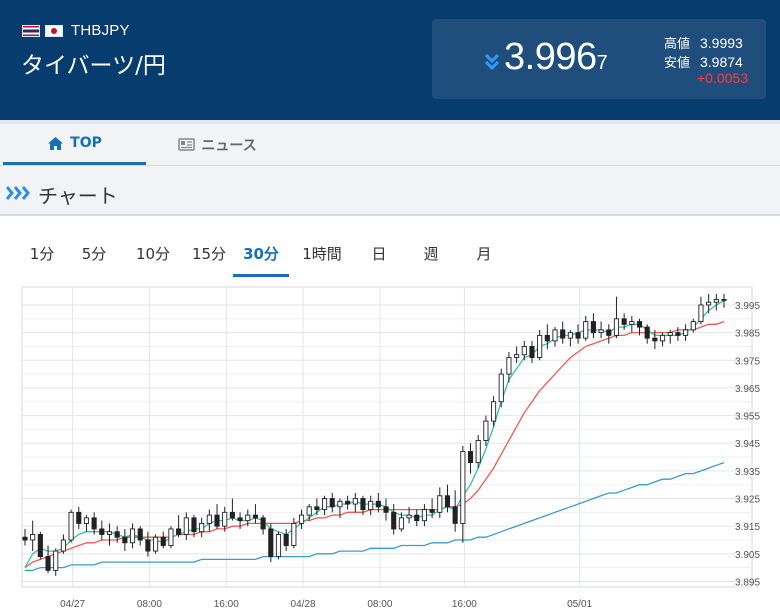 This screenshot has width=780, height=615. Describe the element at coordinates (747, 444) in the screenshot. I see `y-tick-label: 3.945` at that location.